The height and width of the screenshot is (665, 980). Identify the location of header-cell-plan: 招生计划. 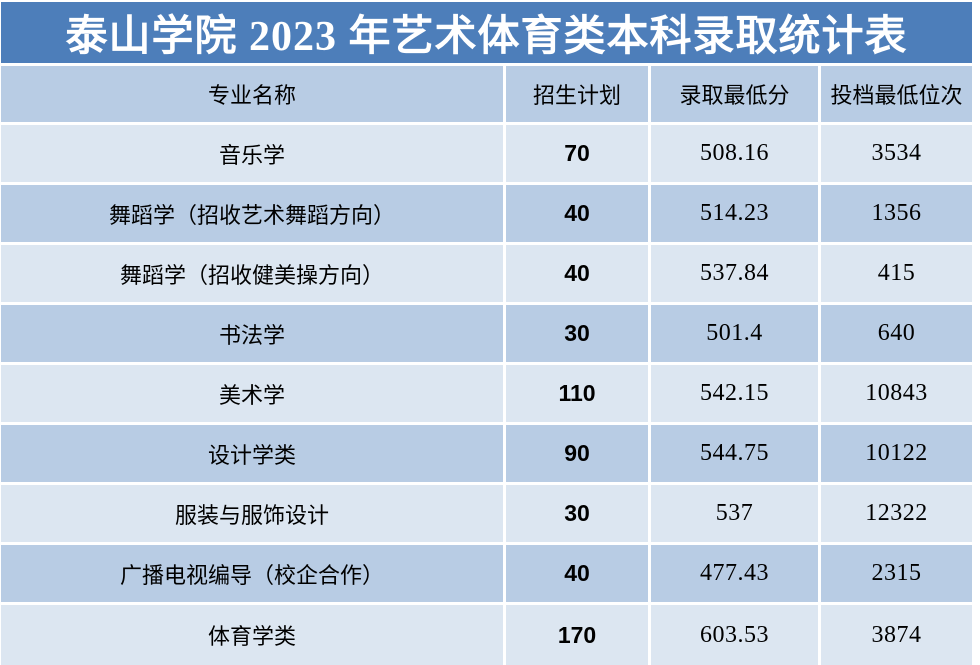
(577, 94).